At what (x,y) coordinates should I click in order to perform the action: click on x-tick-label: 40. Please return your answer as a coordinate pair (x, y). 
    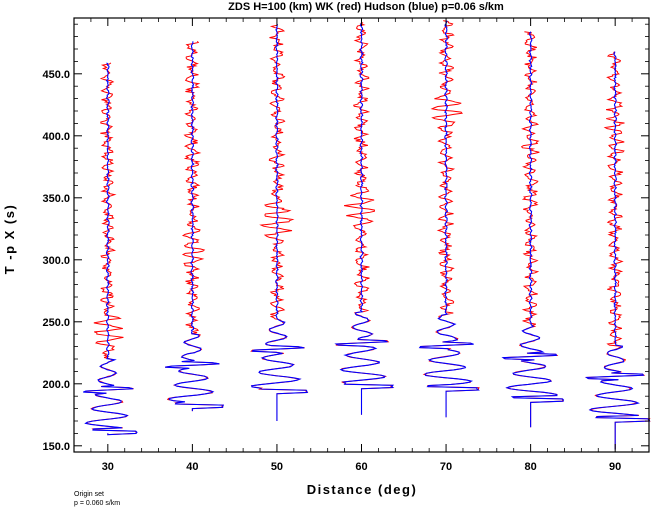
    Looking at the image, I should click on (192, 467).